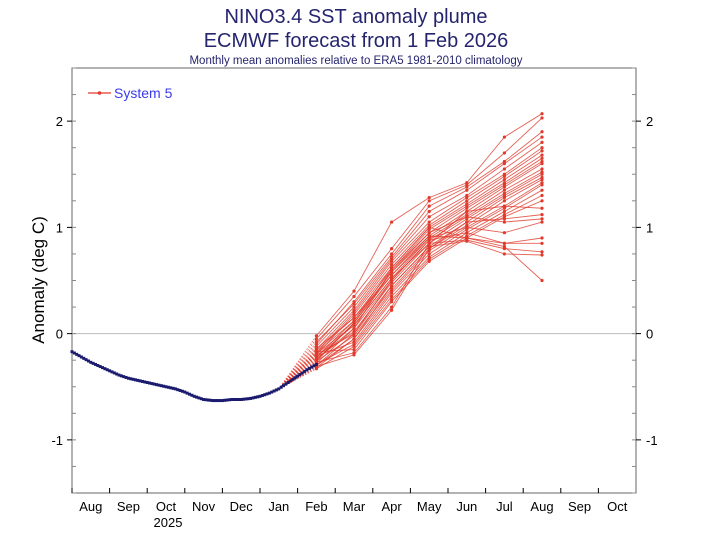 This screenshot has width=704, height=555. What do you see at coordinates (57, 440) in the screenshot?
I see `y-tick-label-left: -1` at bounding box center [57, 440].